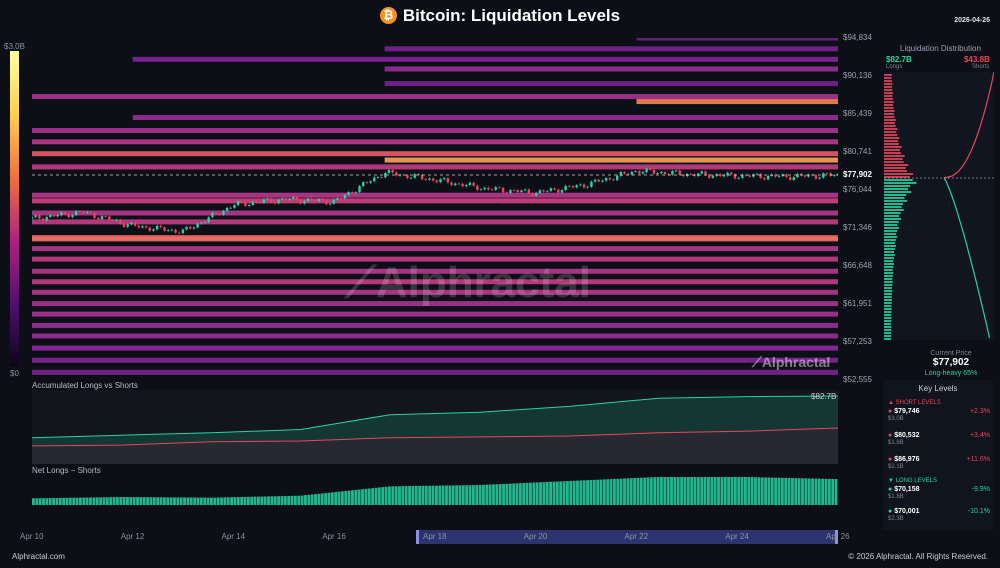 This screenshot has height=568, width=1000. What do you see at coordinates (435, 417) in the screenshot?
I see `longs-line` at bounding box center [435, 417].